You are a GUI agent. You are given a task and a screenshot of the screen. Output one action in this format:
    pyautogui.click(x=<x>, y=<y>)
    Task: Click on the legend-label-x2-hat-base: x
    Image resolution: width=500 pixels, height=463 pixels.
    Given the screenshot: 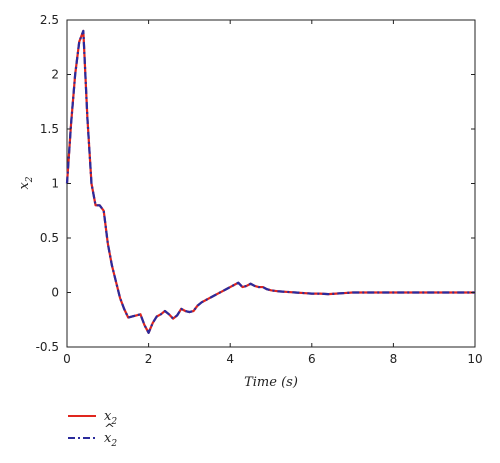 What is the action you would take?
    pyautogui.click(x=108, y=438)
    